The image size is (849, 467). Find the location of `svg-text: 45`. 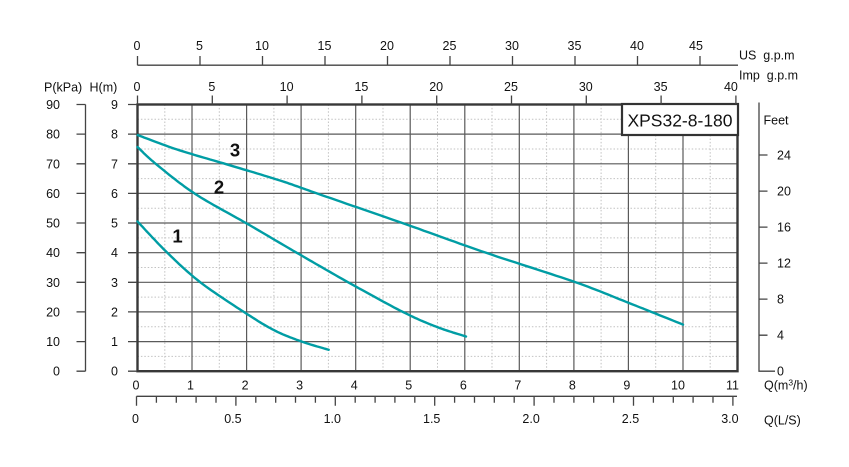

svg-text: 45 is located at coordinates (696, 46).